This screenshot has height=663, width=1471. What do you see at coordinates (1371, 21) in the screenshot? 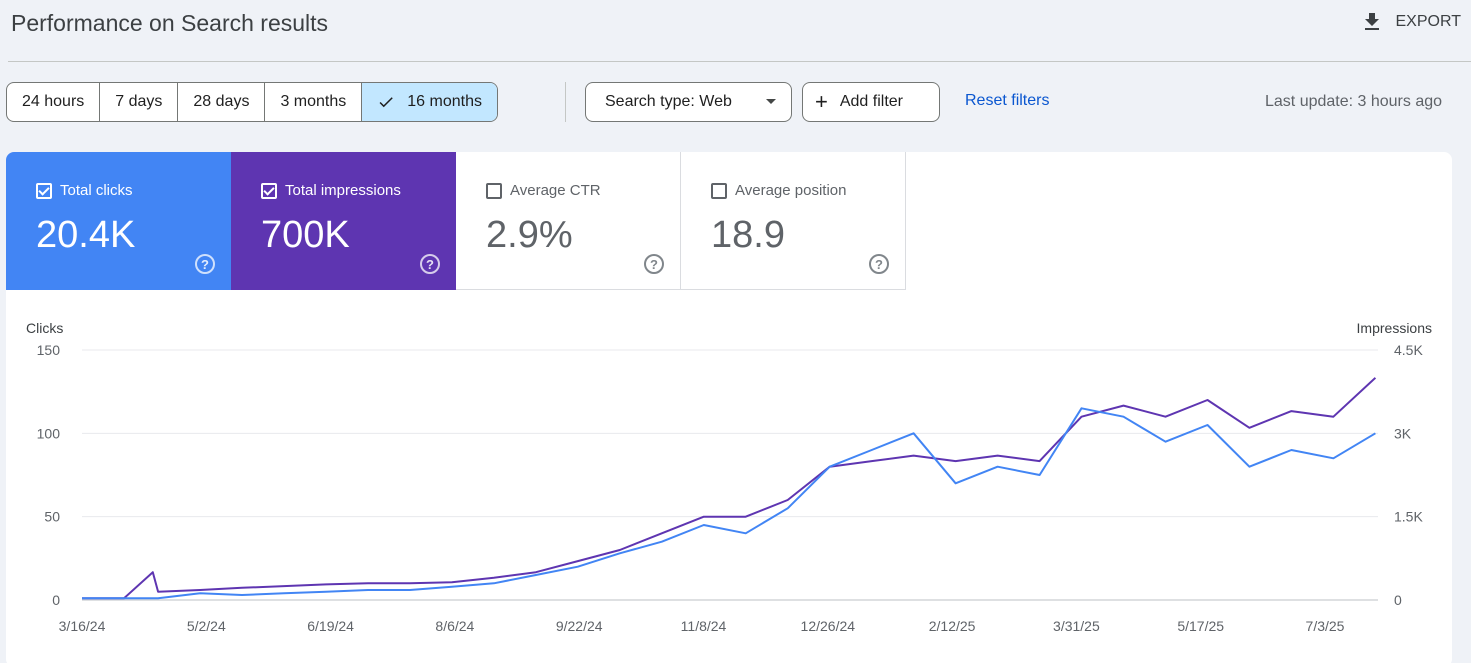
I see `download-icon` at bounding box center [1371, 21].